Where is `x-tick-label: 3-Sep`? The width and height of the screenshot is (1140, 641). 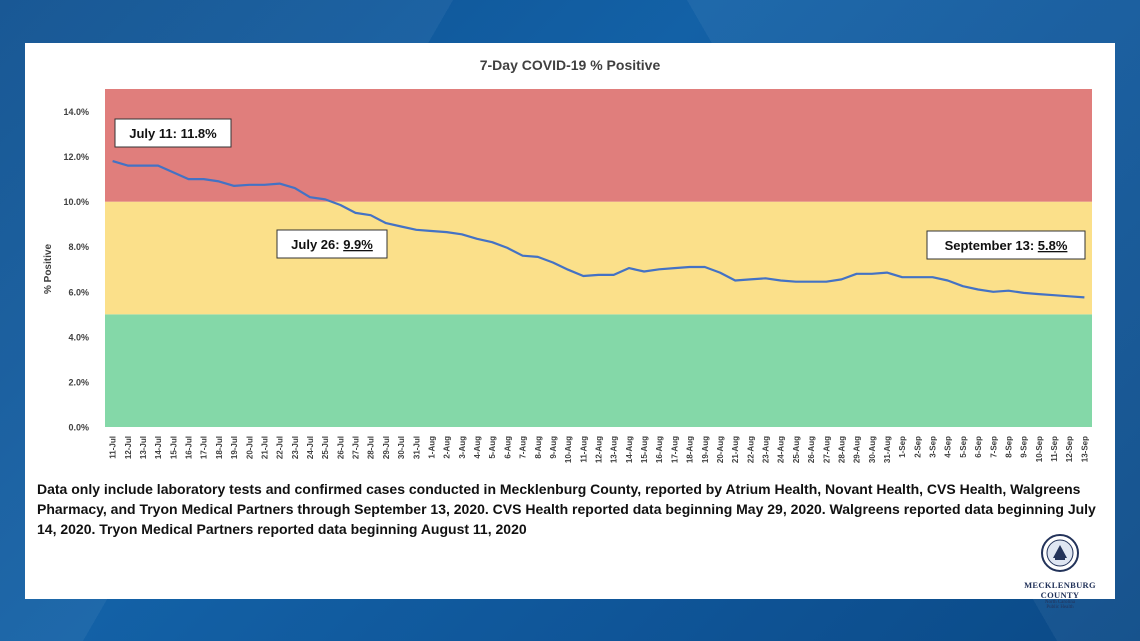
x-tick-label: 3-Sep is located at coordinates (933, 447).